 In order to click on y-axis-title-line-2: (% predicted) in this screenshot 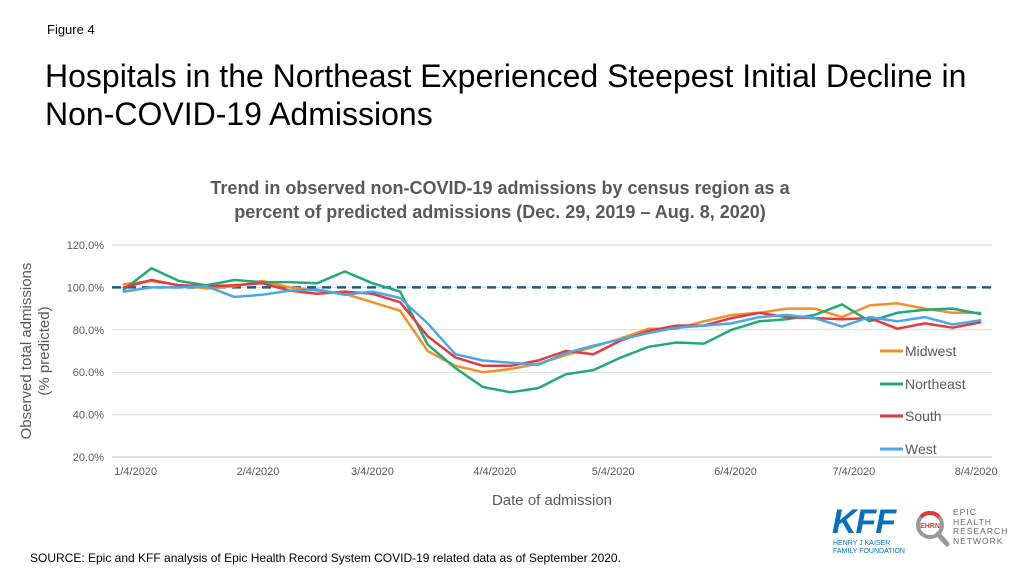, I will do `click(44, 350)`.